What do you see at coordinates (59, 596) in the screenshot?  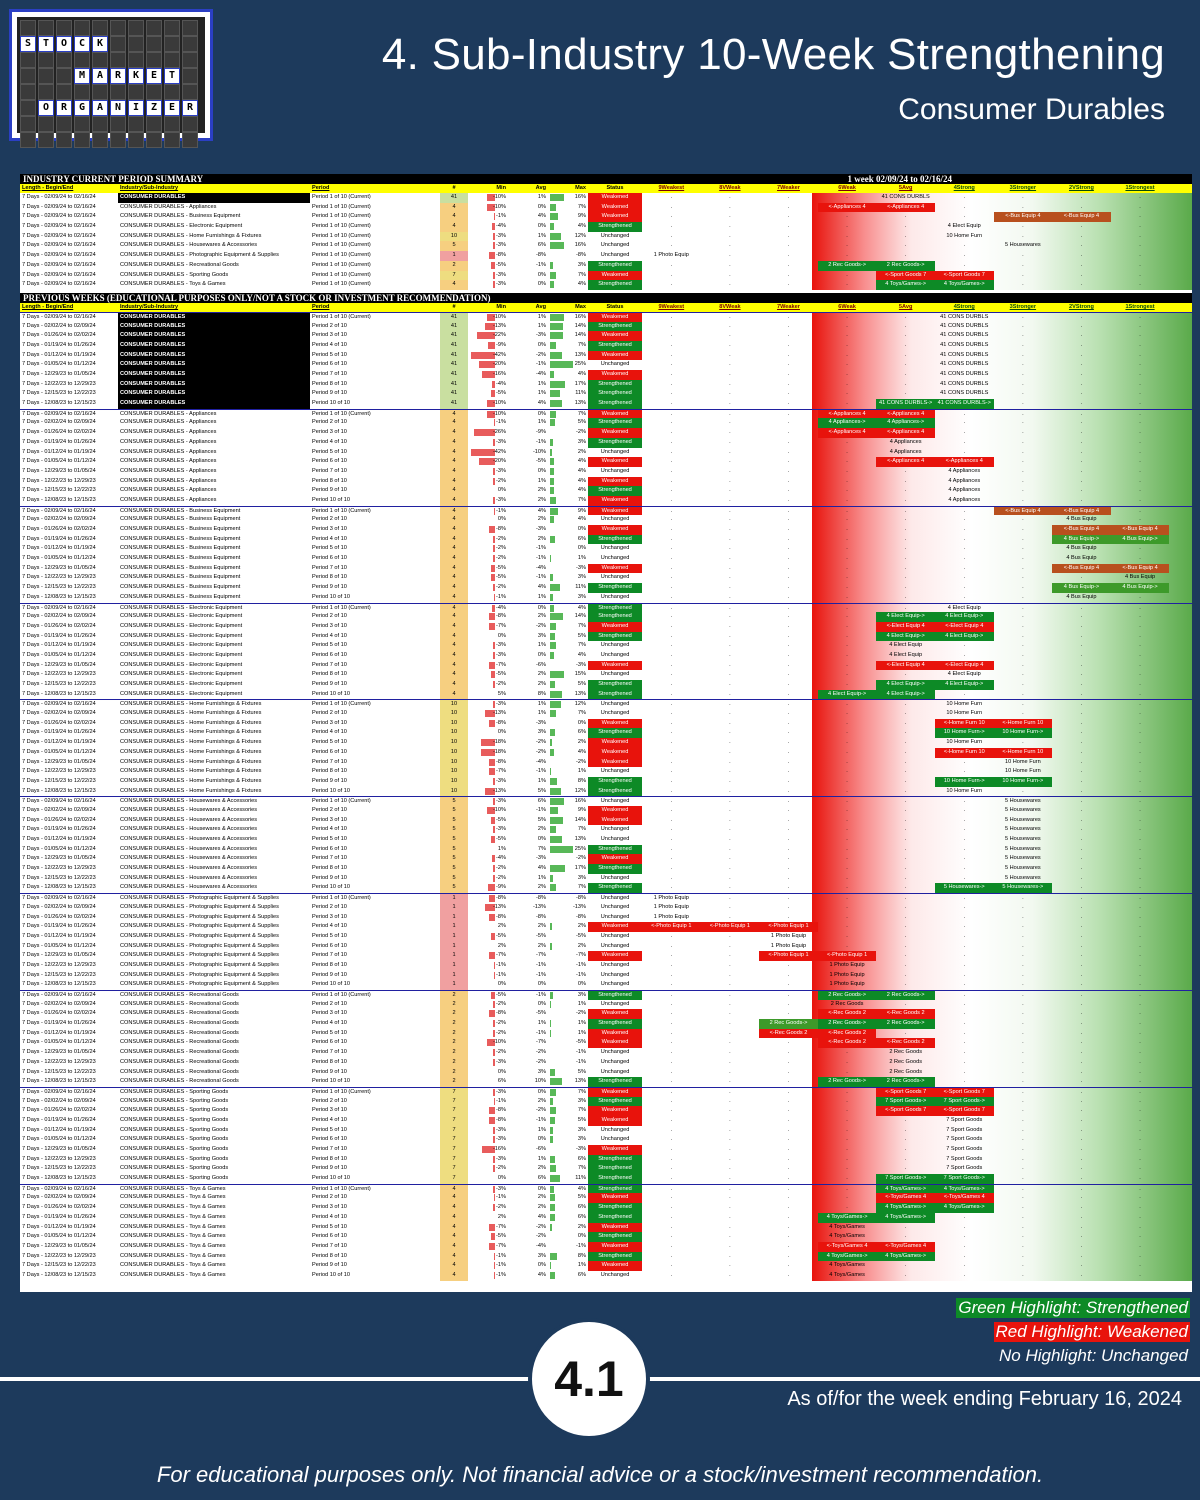 I see `cell-length: 7 Days - 12/08/23 to 12/15/23` at bounding box center [59, 596].